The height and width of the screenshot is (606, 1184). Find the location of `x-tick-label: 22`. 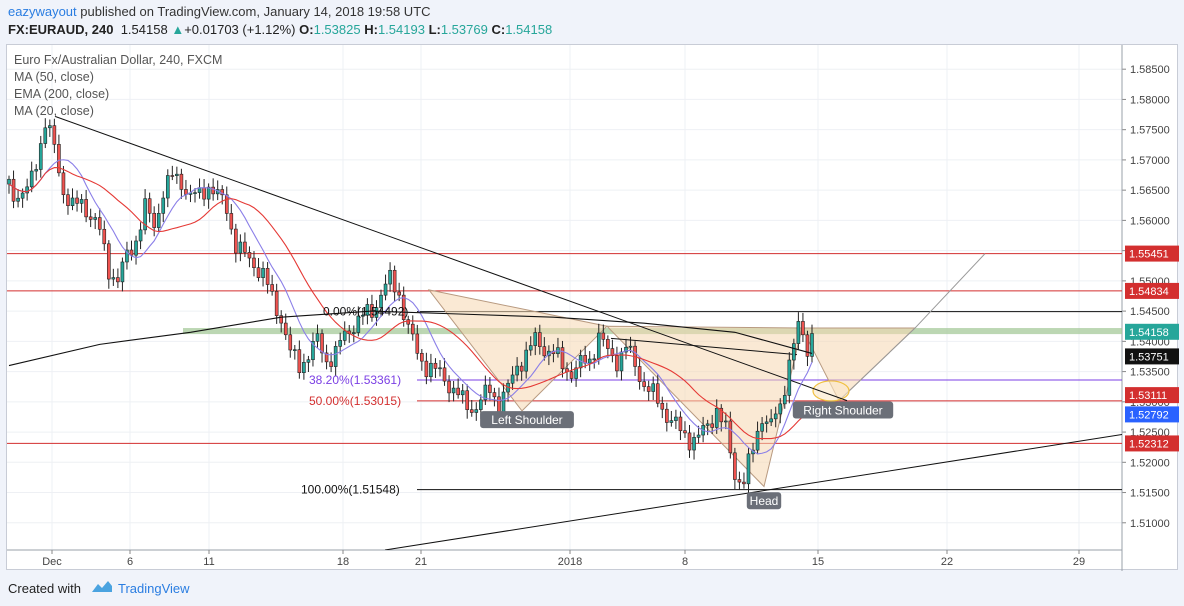

x-tick-label: 22 is located at coordinates (947, 562).